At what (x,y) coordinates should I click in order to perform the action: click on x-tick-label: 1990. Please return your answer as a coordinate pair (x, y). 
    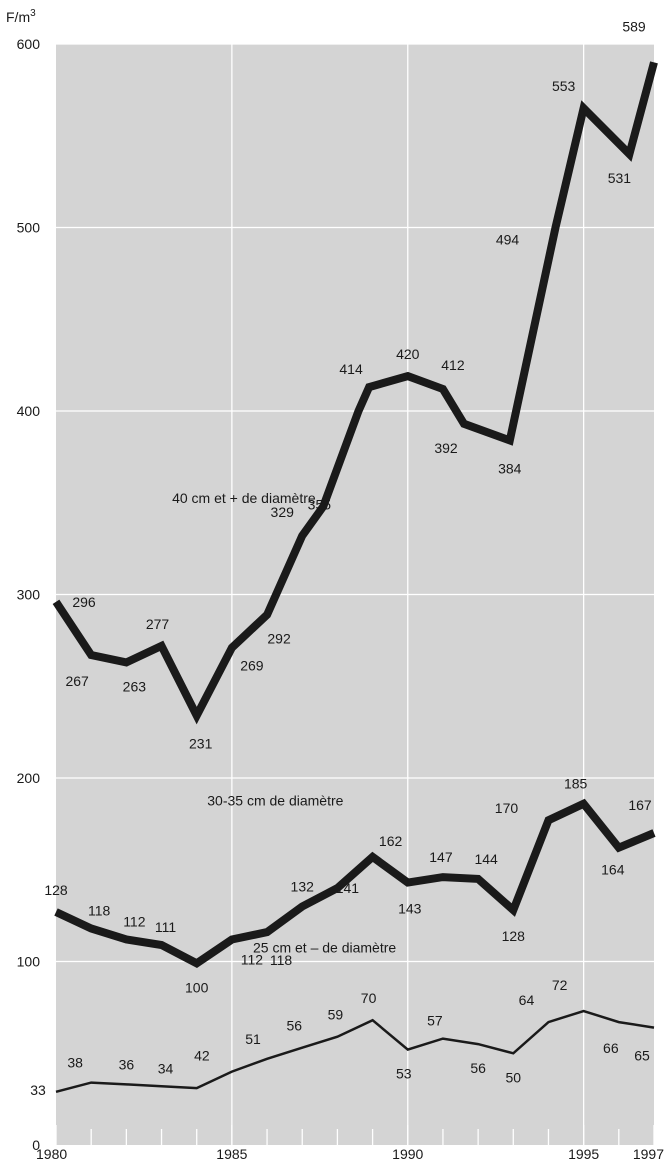
    Looking at the image, I should click on (407, 1153).